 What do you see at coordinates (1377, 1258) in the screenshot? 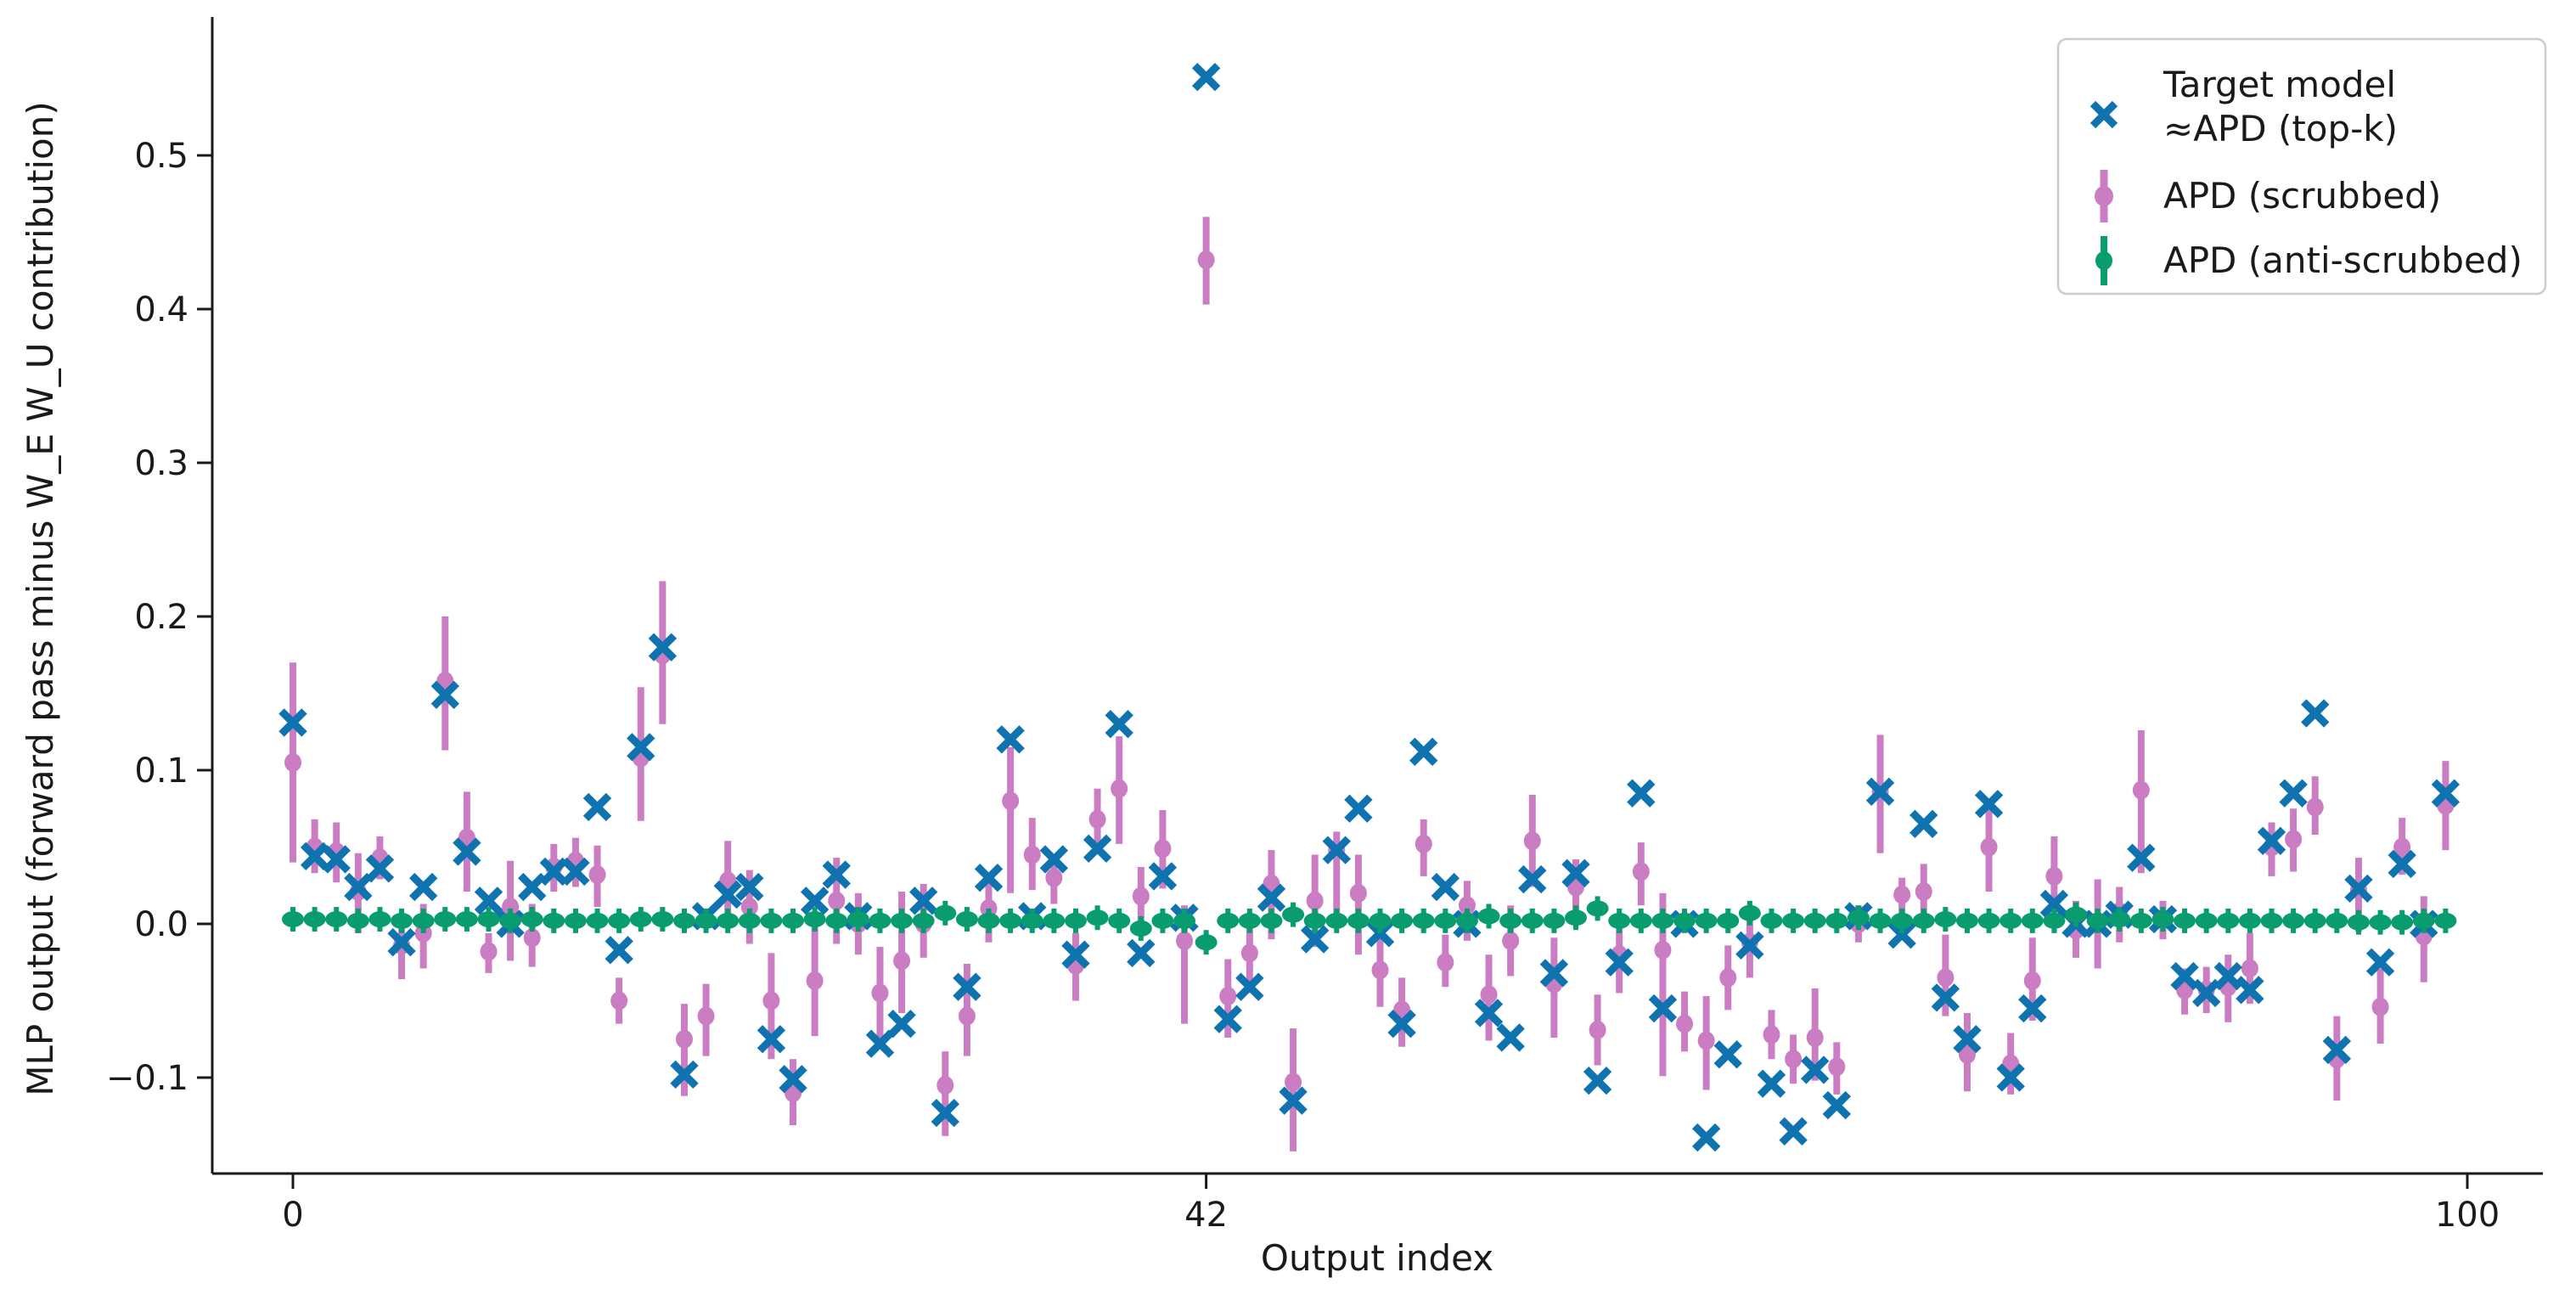
I see `x-axis-label: Output index` at bounding box center [1377, 1258].